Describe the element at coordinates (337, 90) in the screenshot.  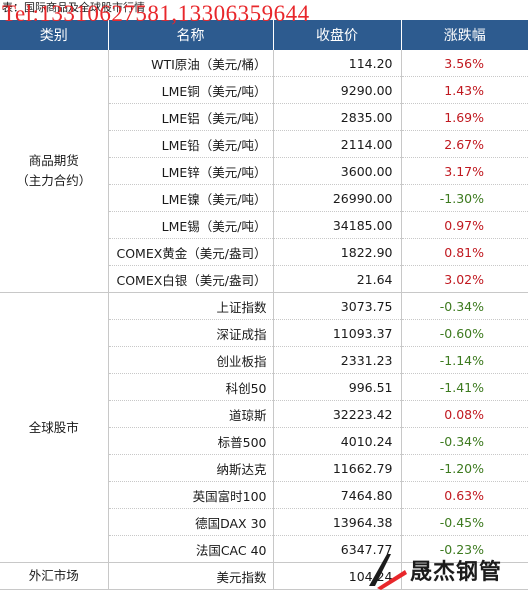
I see `close-price: 9290.00` at that location.